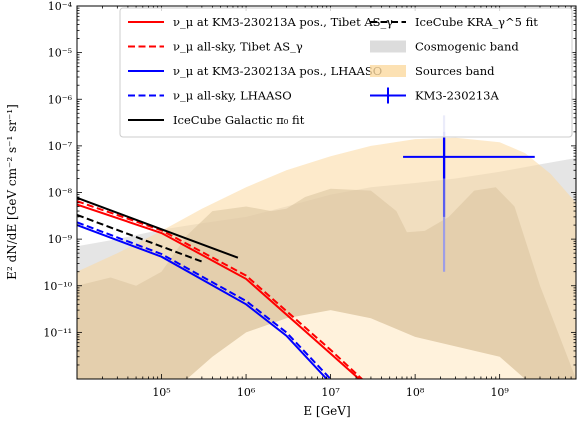  I want to click on y-tick-label: 10⁻⁷, so click(60, 146).